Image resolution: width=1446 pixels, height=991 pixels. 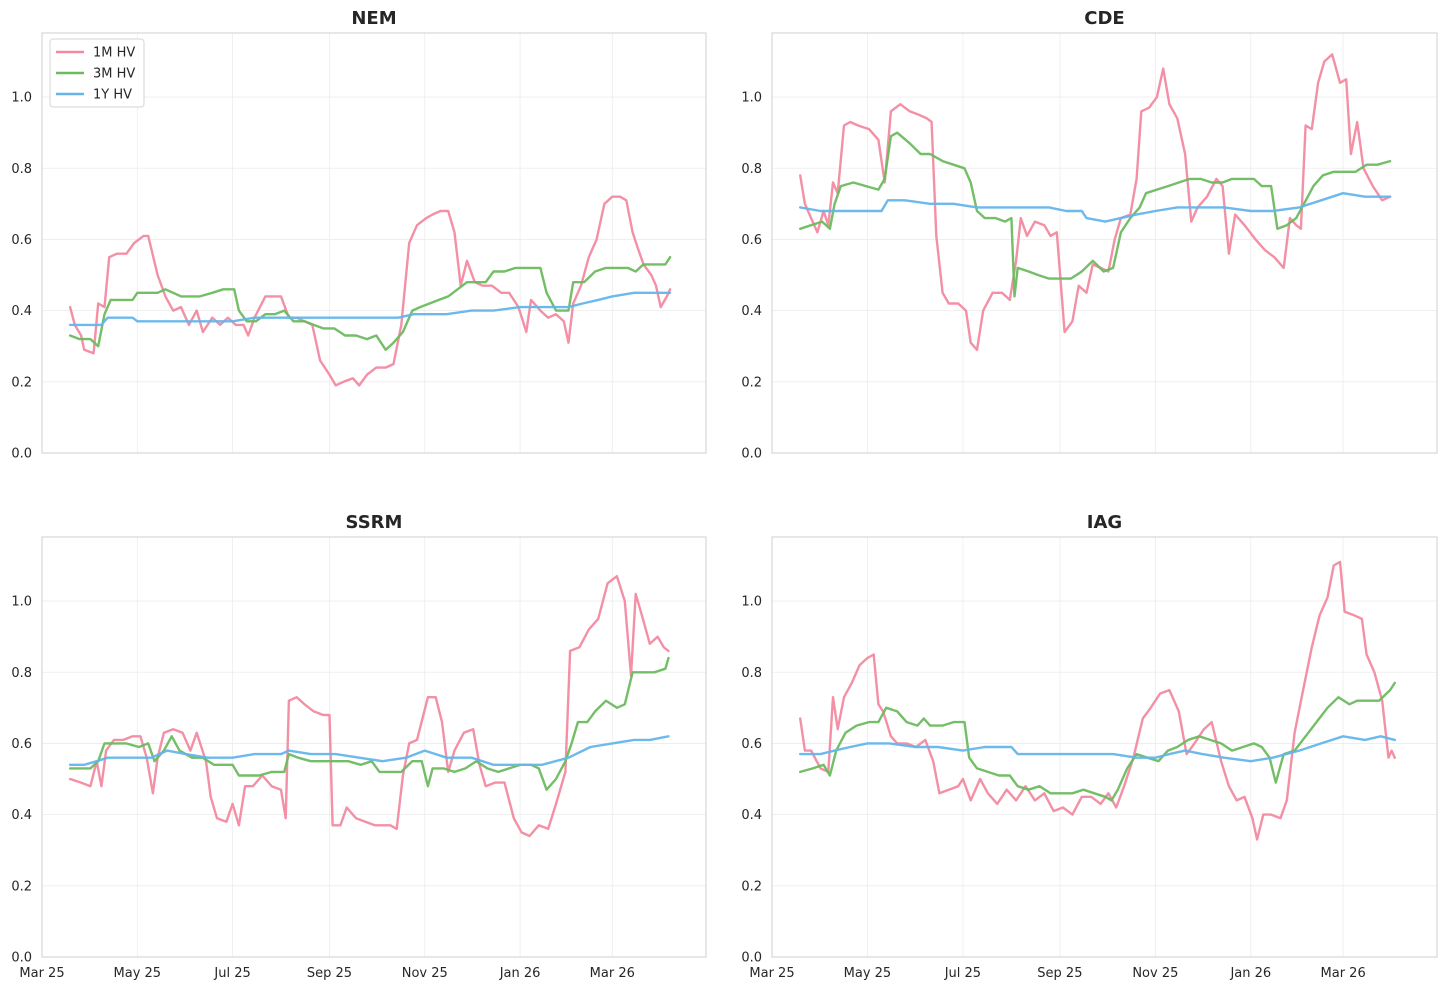 I want to click on panel-title: CDE, so click(x=1104, y=18).